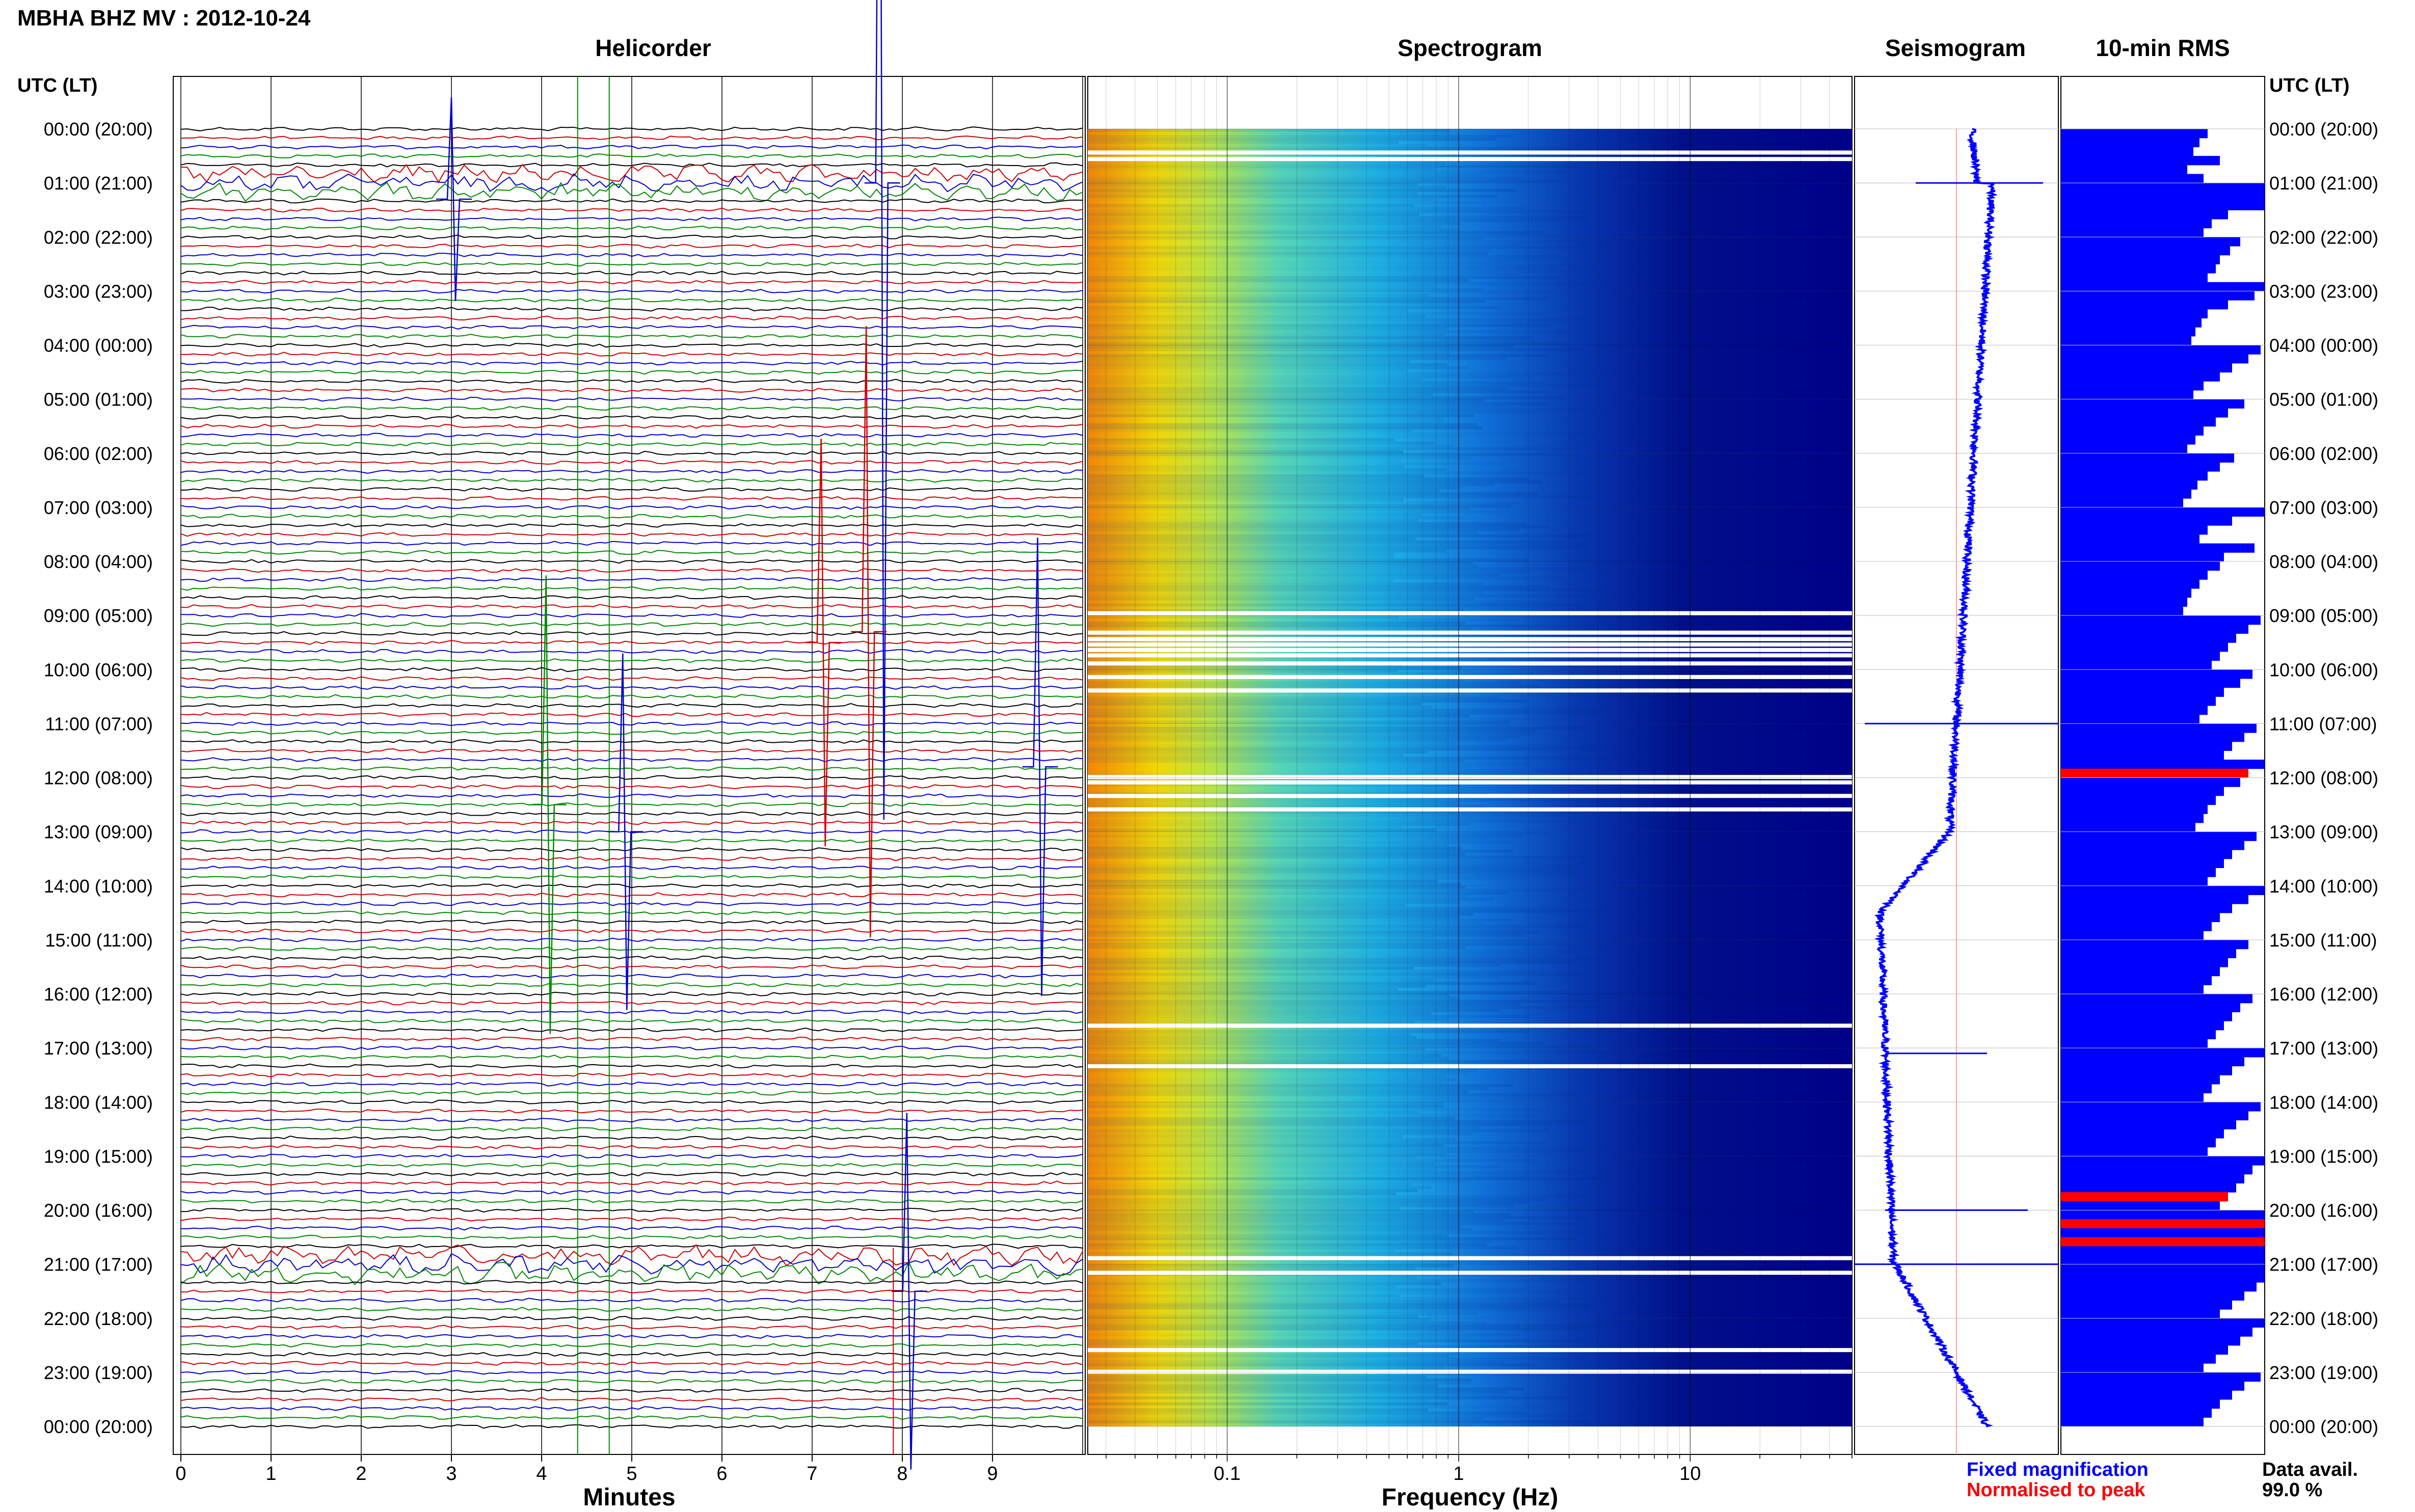 Image resolution: width=2415 pixels, height=1512 pixels. What do you see at coordinates (98, 1264) in the screenshot?
I see `time-label-left: 21:00 (17:00)` at bounding box center [98, 1264].